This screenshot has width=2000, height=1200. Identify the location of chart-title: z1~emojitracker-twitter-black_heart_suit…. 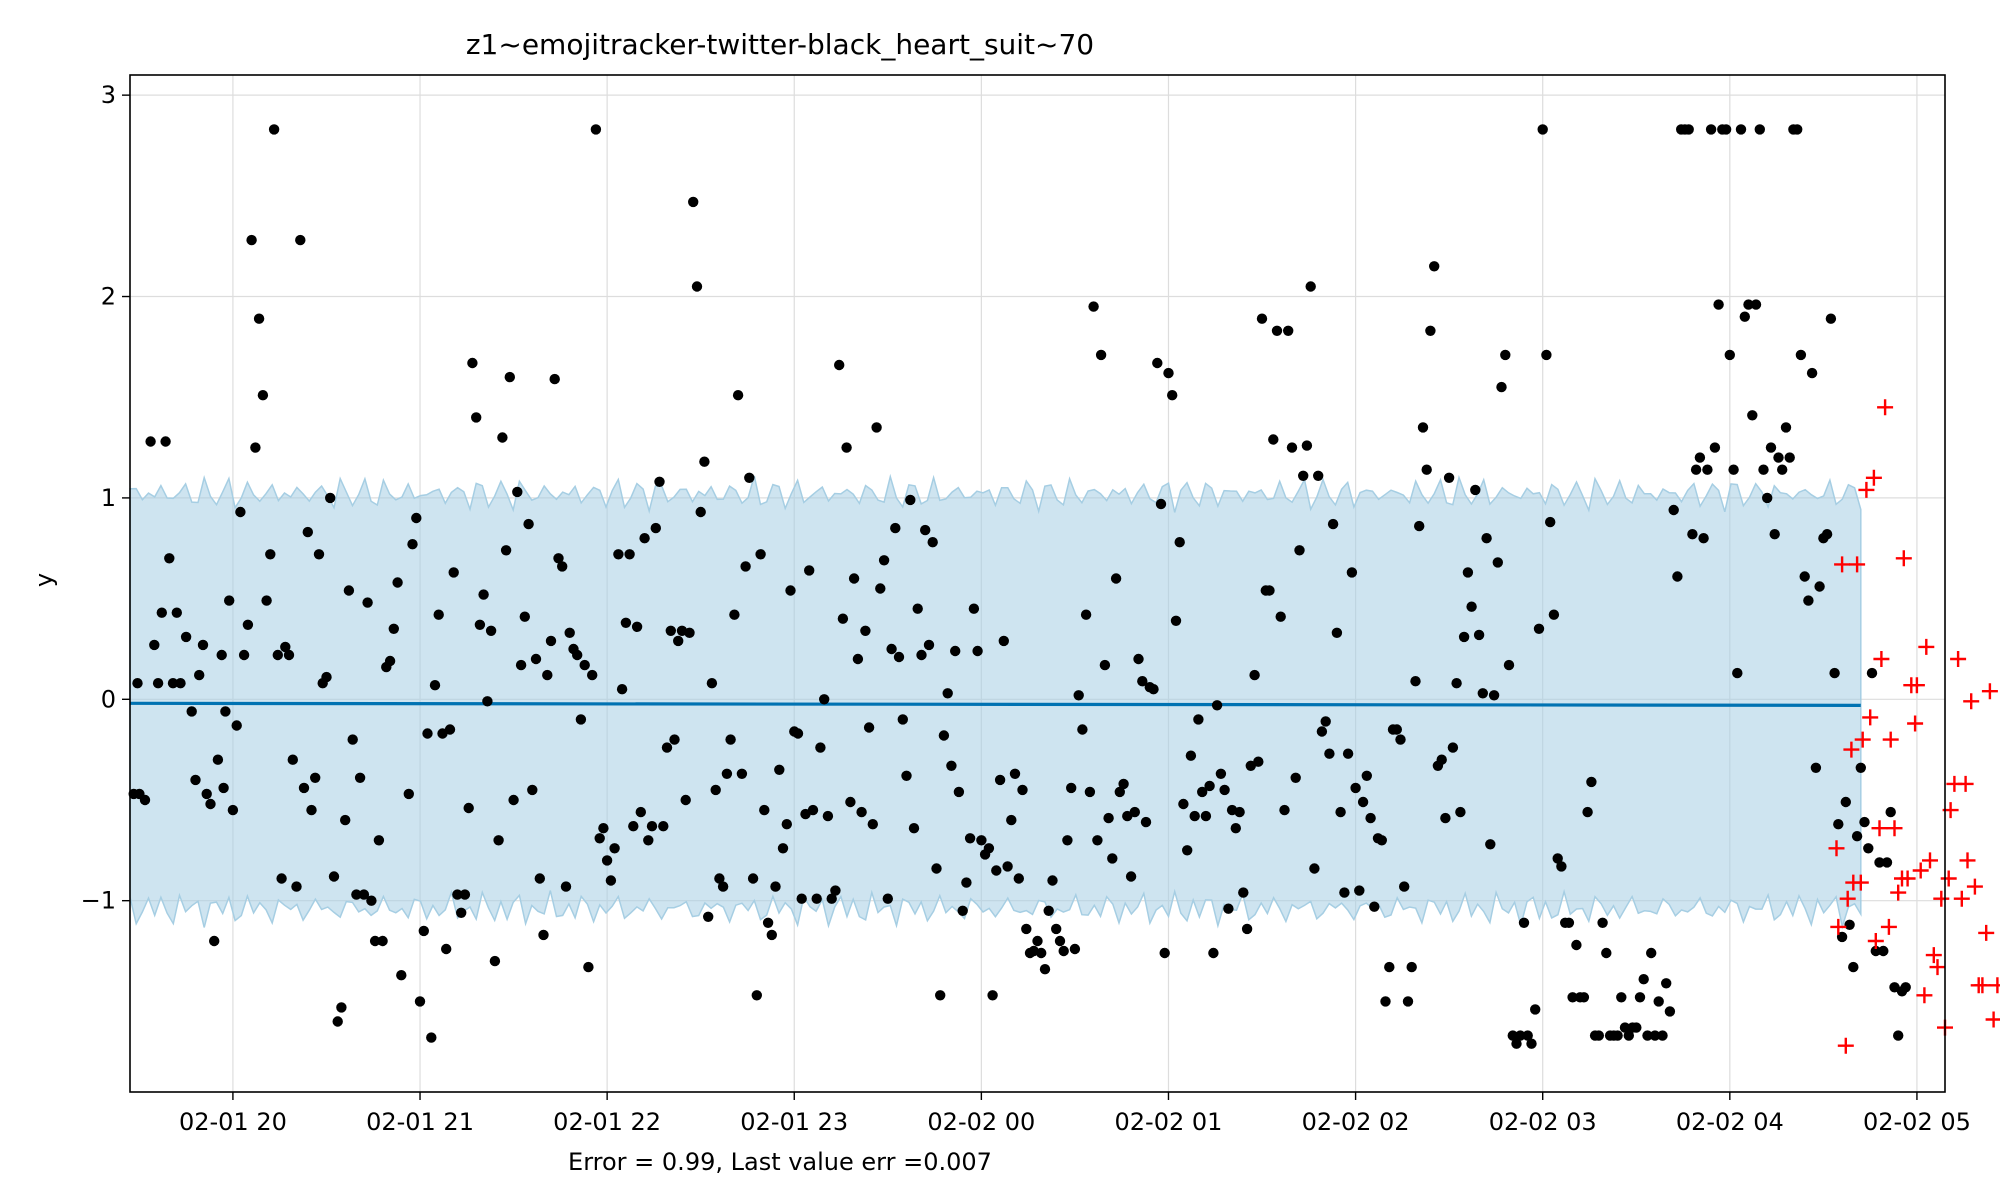
(780, 44).